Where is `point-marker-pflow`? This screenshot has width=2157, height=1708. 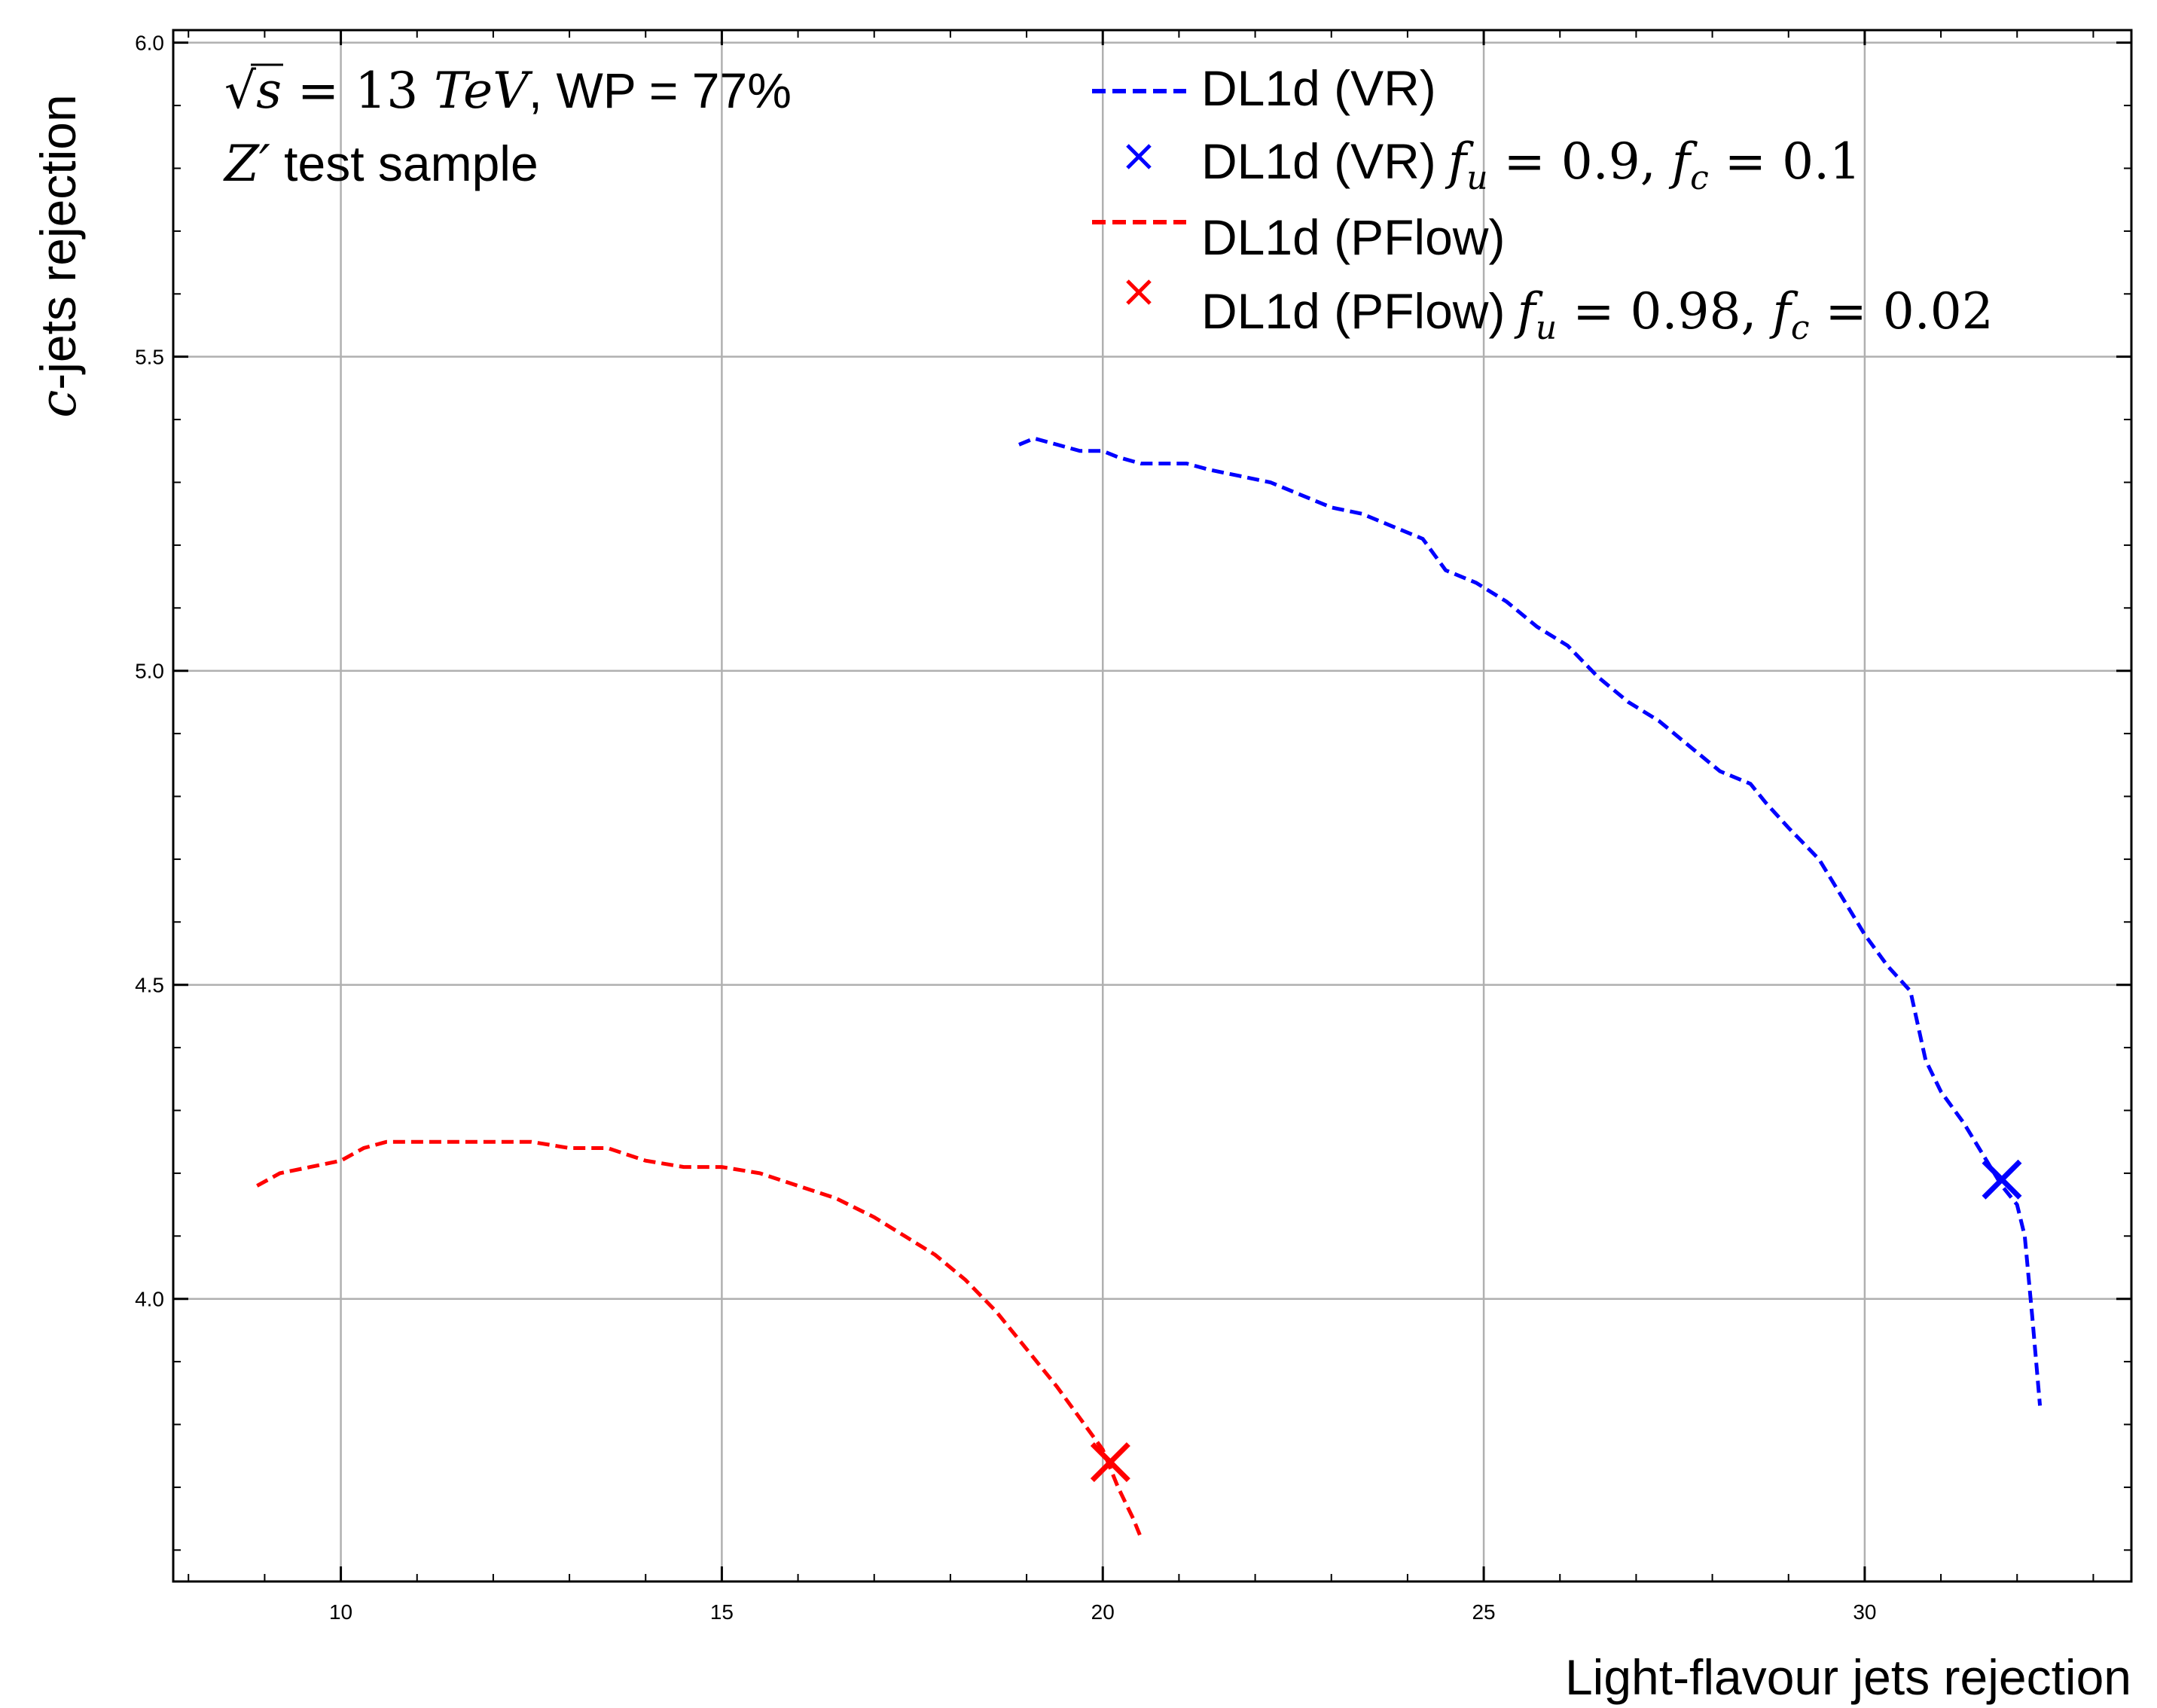
point-marker-pflow is located at coordinates (1110, 1462).